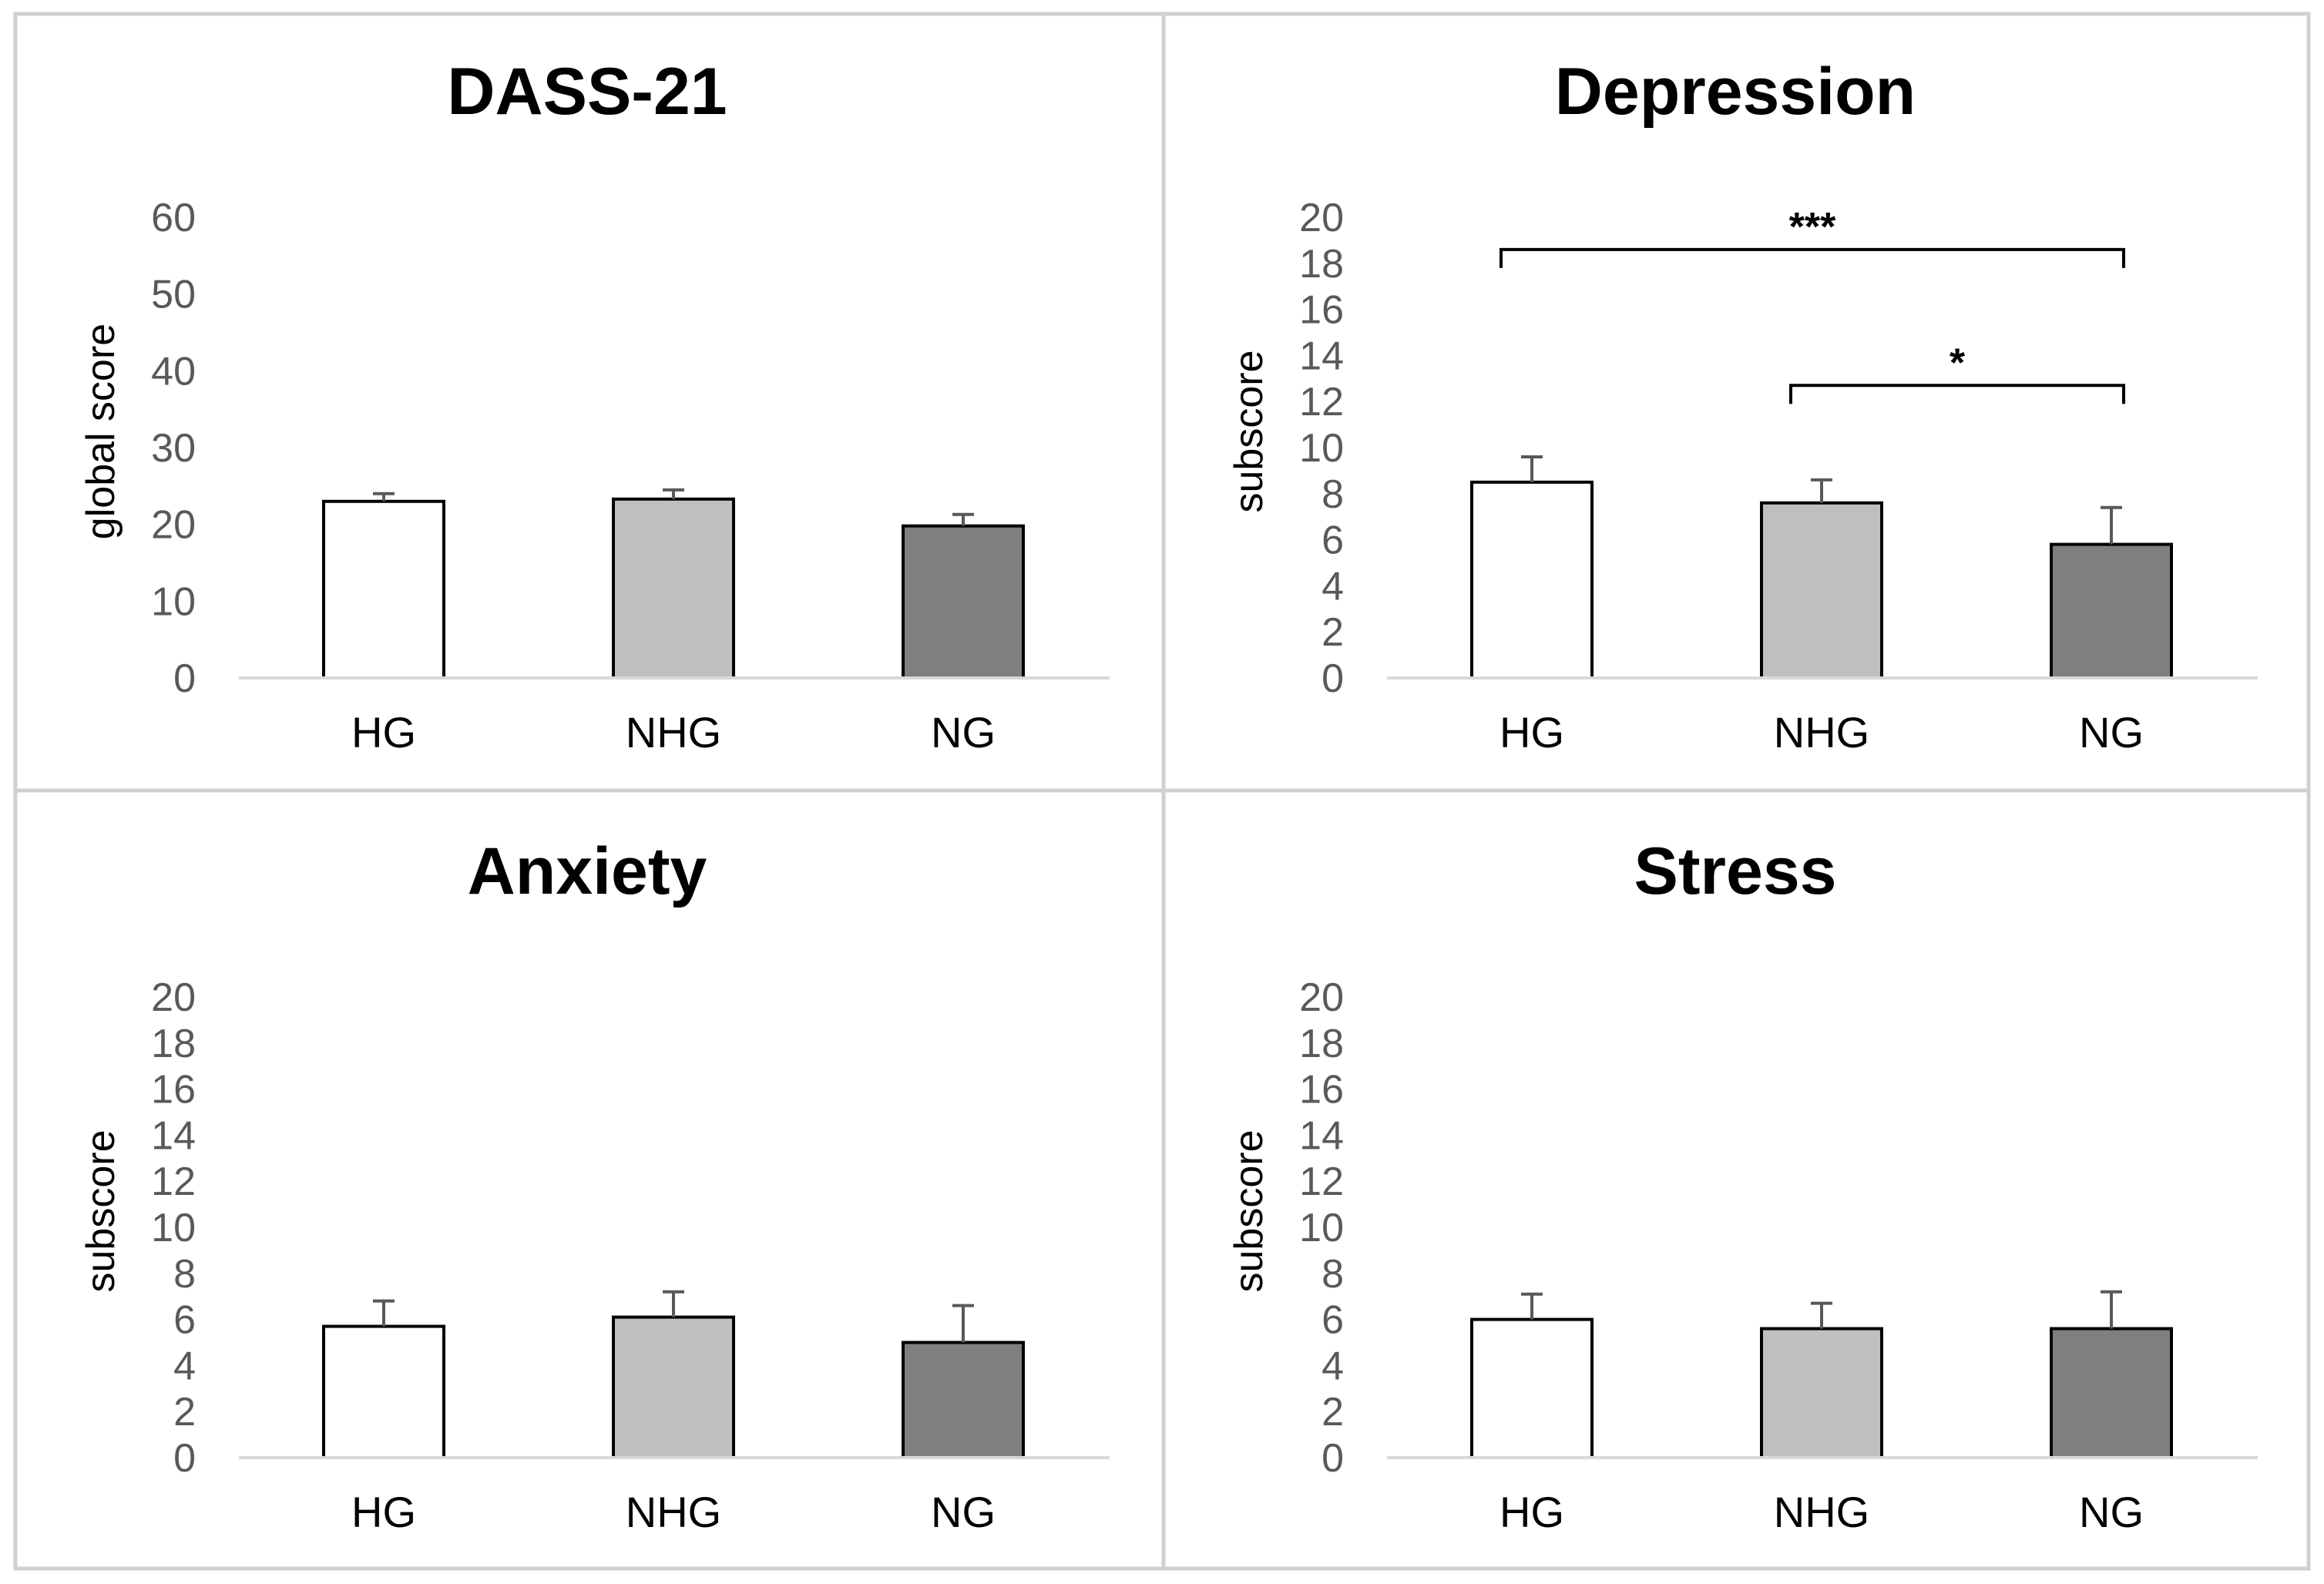 The height and width of the screenshot is (1584, 2324). Describe the element at coordinates (173, 372) in the screenshot. I see `y-tick-label: 40` at that location.